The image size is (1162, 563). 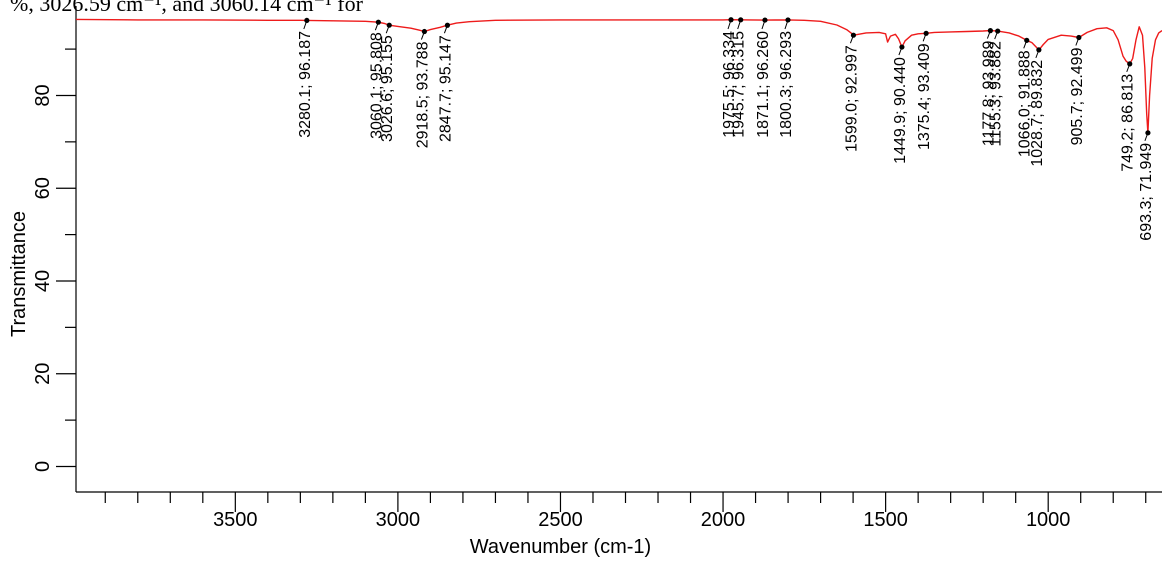 I want to click on peak-label: 1177.8; 93.989, so click(x=988, y=94).